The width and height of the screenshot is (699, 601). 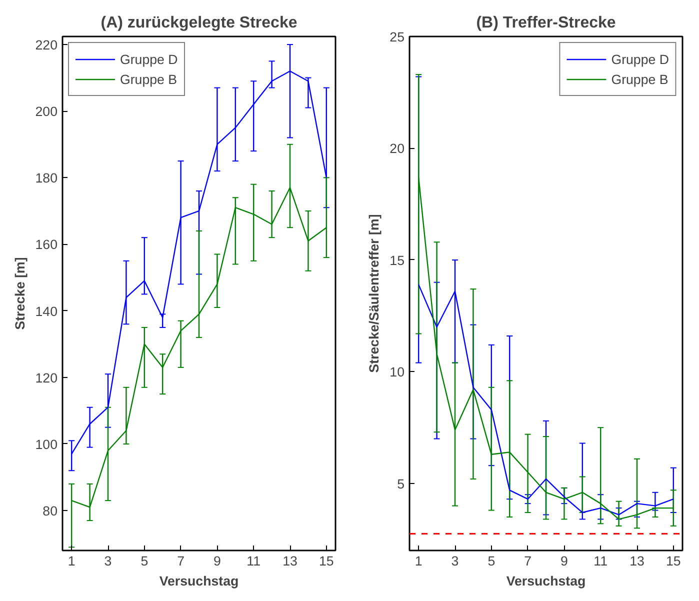 I want to click on chart-title: (B) Treffer-Strecke, so click(x=546, y=23).